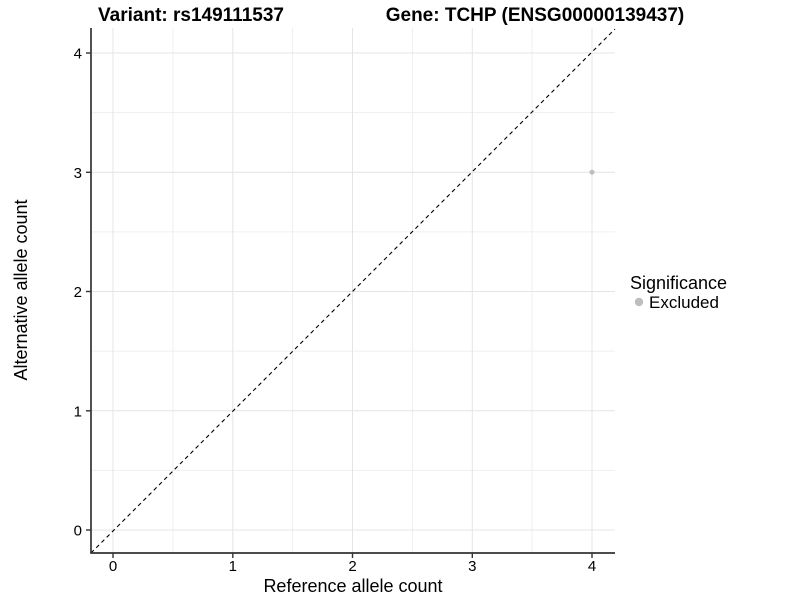 This screenshot has height=600, width=800. Describe the element at coordinates (78, 531) in the screenshot. I see `y-tick-label: 0` at that location.